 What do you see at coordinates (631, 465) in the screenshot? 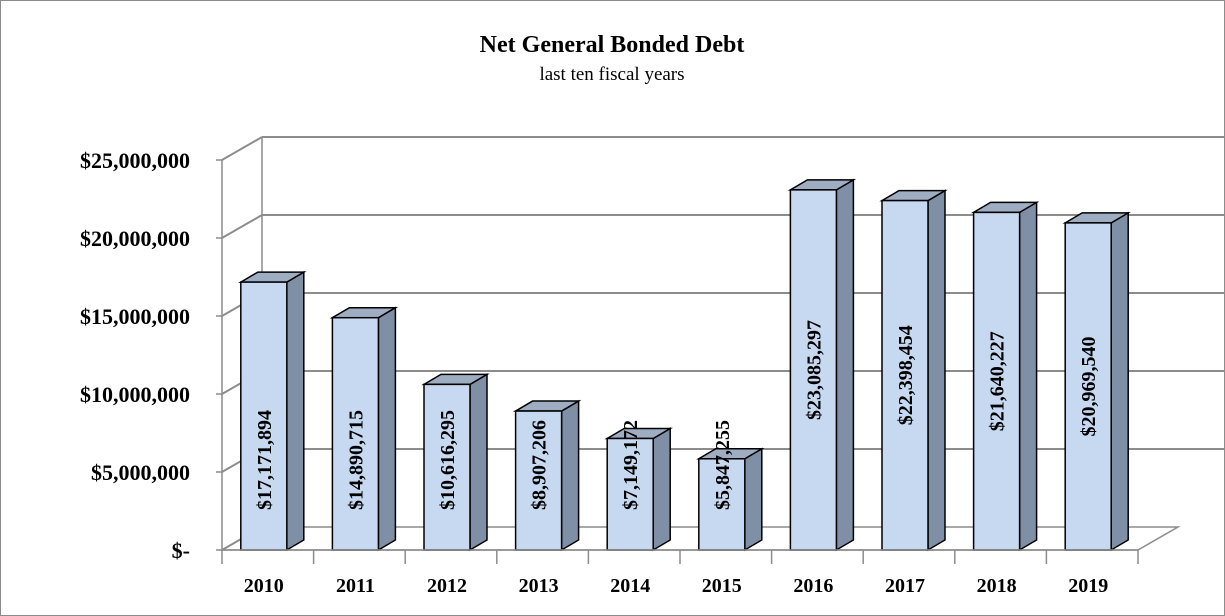
I see `data-label: $7,149,172` at bounding box center [631, 465].